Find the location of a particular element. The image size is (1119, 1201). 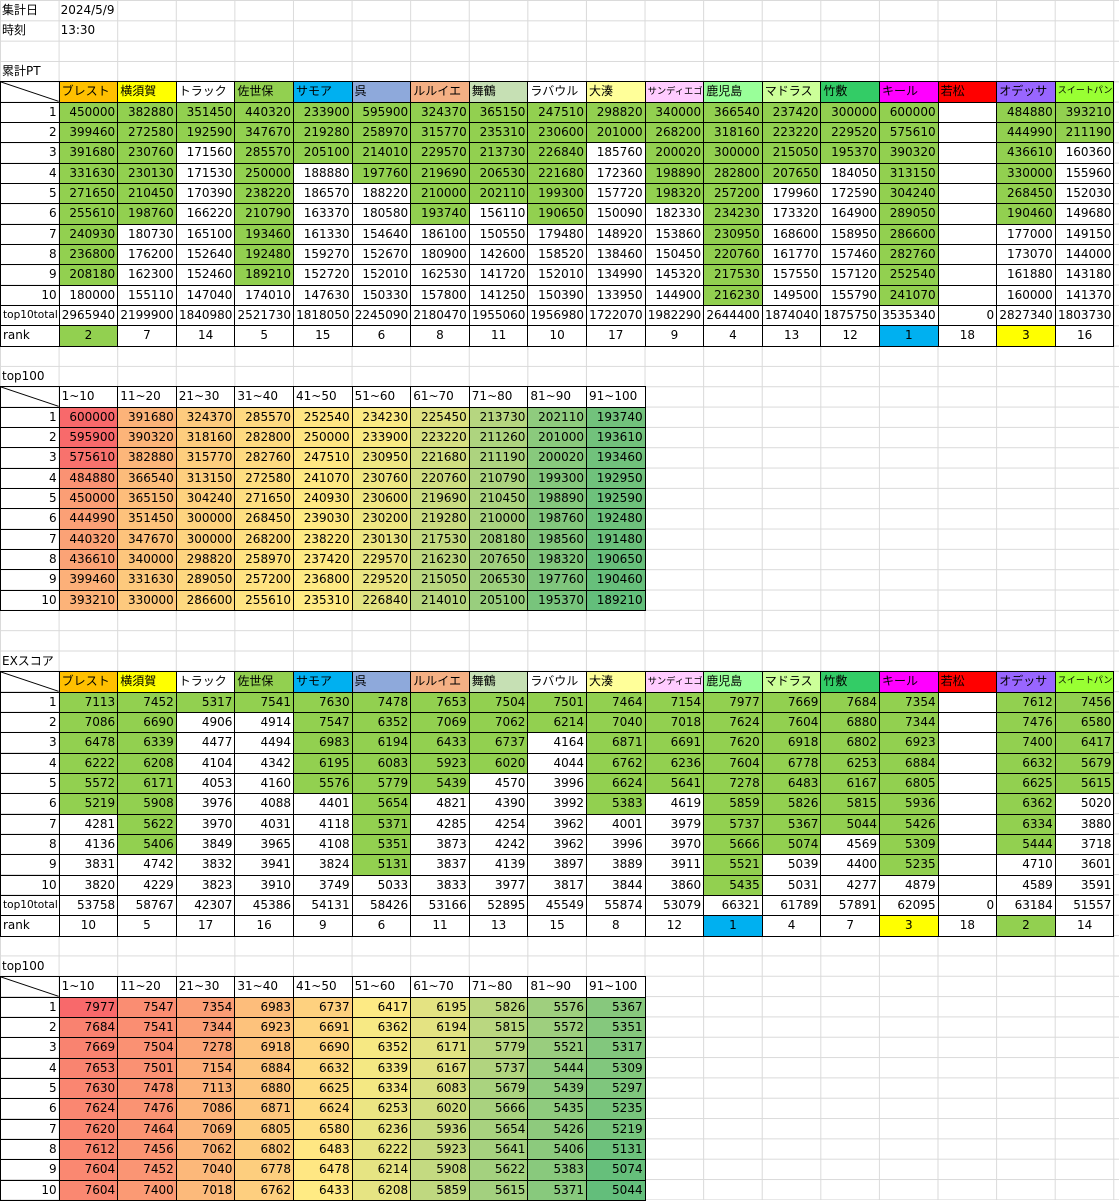

score-cell: 6433 is located at coordinates (440, 743).